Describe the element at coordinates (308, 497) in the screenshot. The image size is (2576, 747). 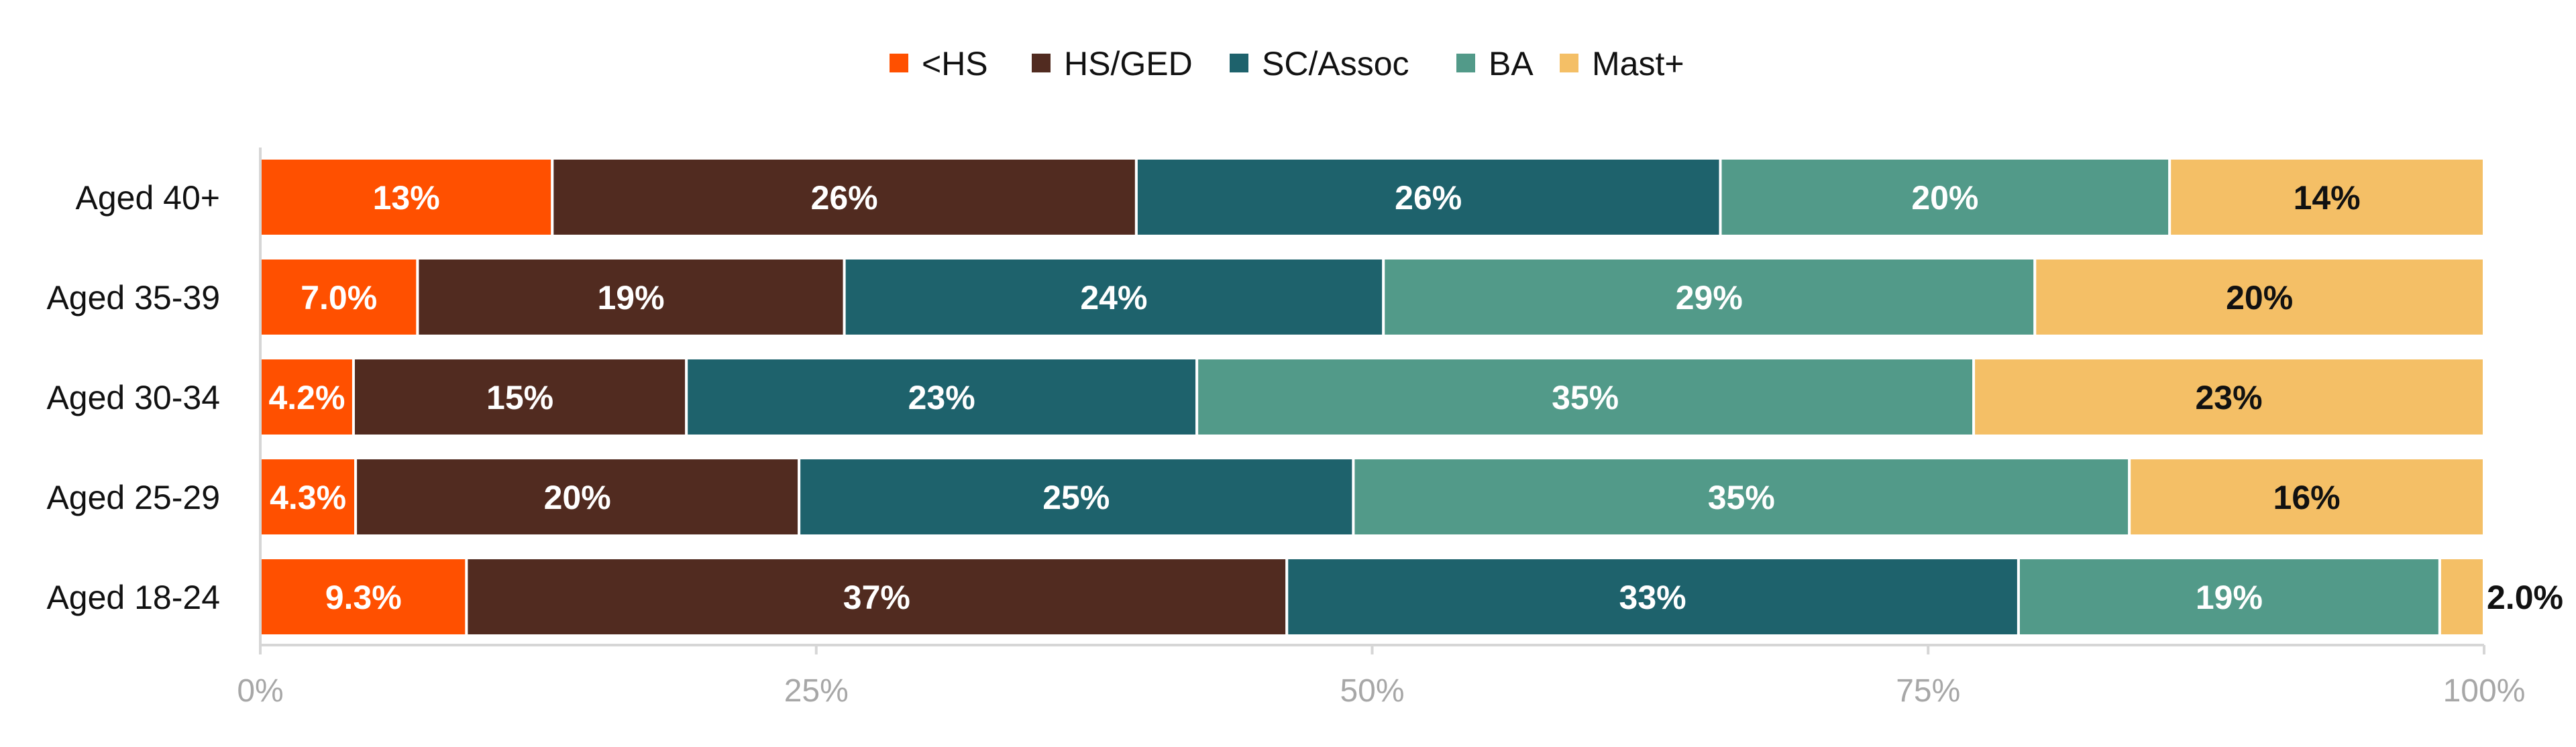
I see `data-label: 4.3%` at that location.